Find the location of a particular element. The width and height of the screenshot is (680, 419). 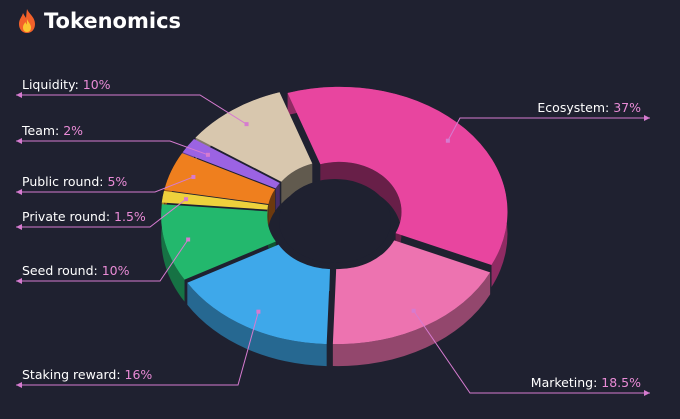

arrowhead-public-round is located at coordinates (19, 192).